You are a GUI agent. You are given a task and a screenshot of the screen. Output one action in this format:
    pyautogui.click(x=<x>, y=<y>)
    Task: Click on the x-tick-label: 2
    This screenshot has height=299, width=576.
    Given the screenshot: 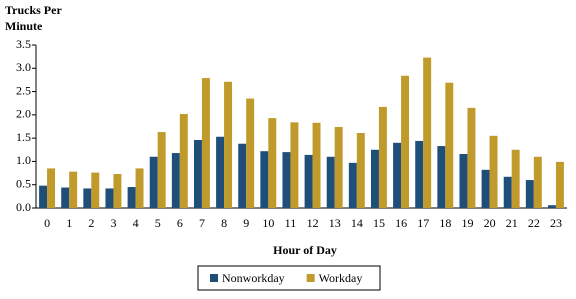 What is the action you would take?
    pyautogui.click(x=91, y=223)
    